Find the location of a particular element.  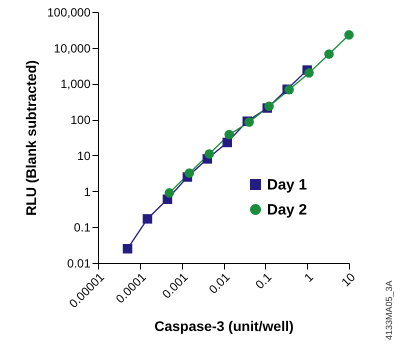

text: 4133MA05_3A is located at coordinates (389, 310).